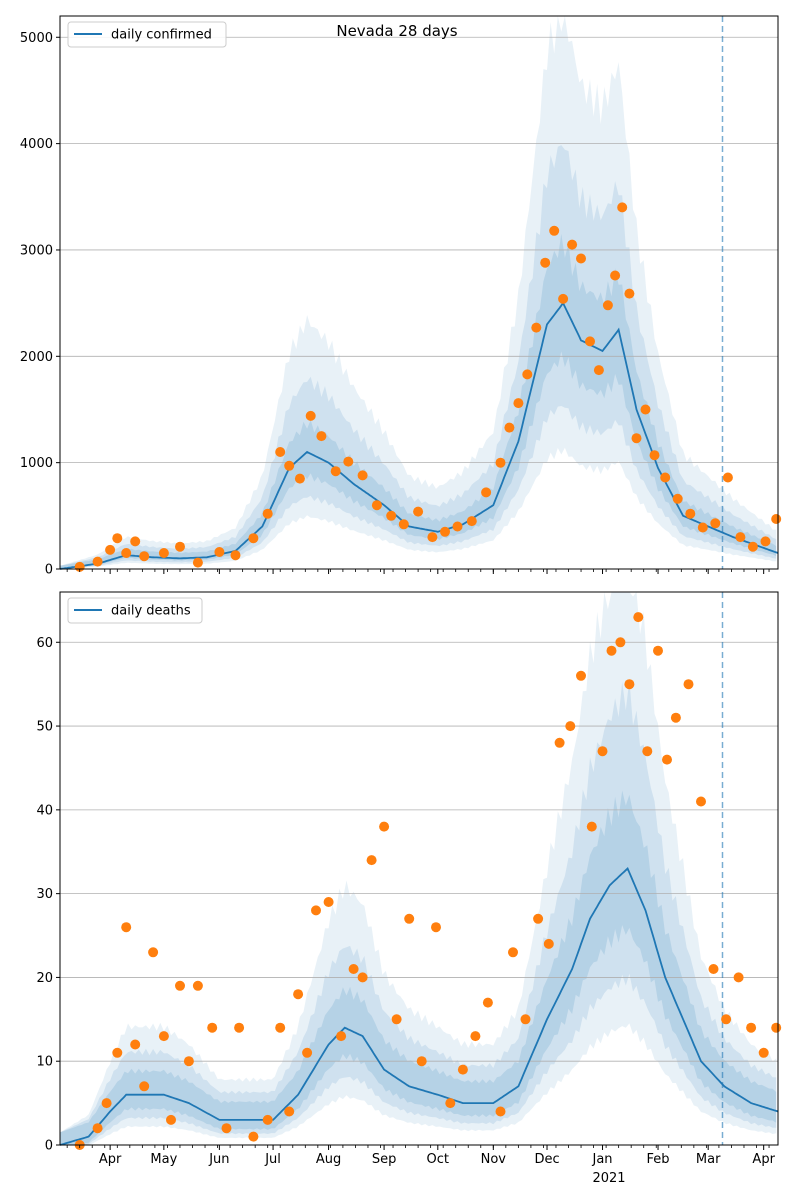  Describe the element at coordinates (48, 895) in the screenshot. I see `deaths-y-ticks: 0 10 20 30 40 50 60` at that location.